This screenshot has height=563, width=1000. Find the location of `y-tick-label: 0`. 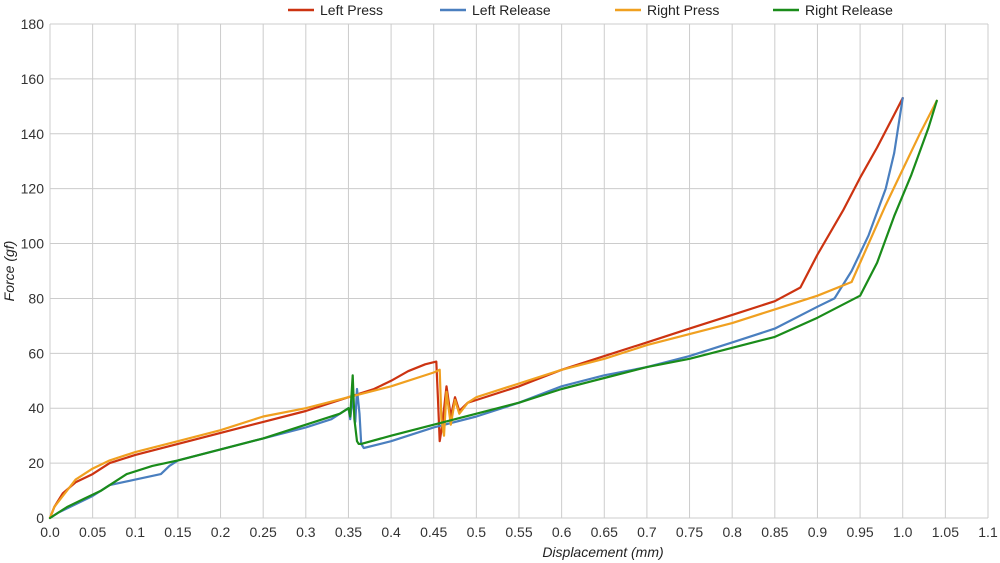

y-tick-label: 0 is located at coordinates (40, 518).